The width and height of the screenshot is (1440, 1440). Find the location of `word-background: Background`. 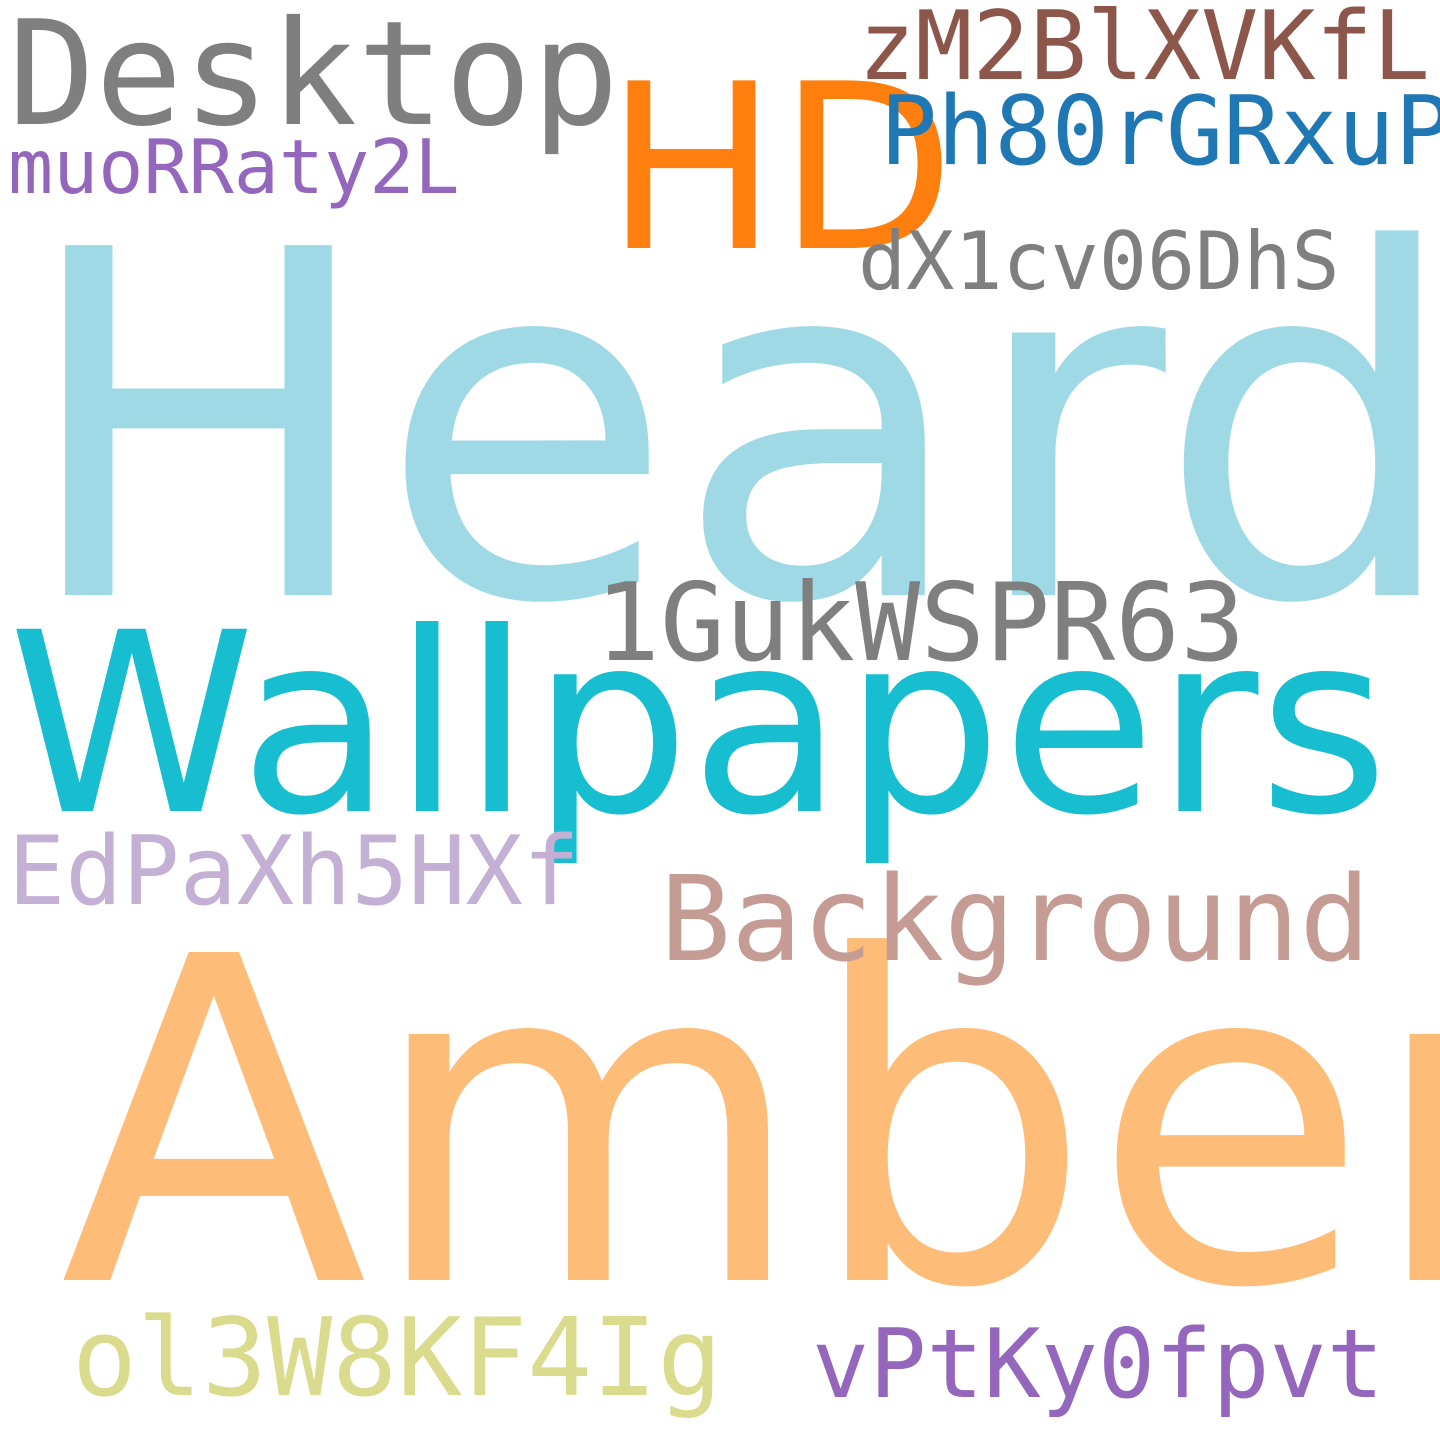

word-background: Background is located at coordinates (1015, 919).